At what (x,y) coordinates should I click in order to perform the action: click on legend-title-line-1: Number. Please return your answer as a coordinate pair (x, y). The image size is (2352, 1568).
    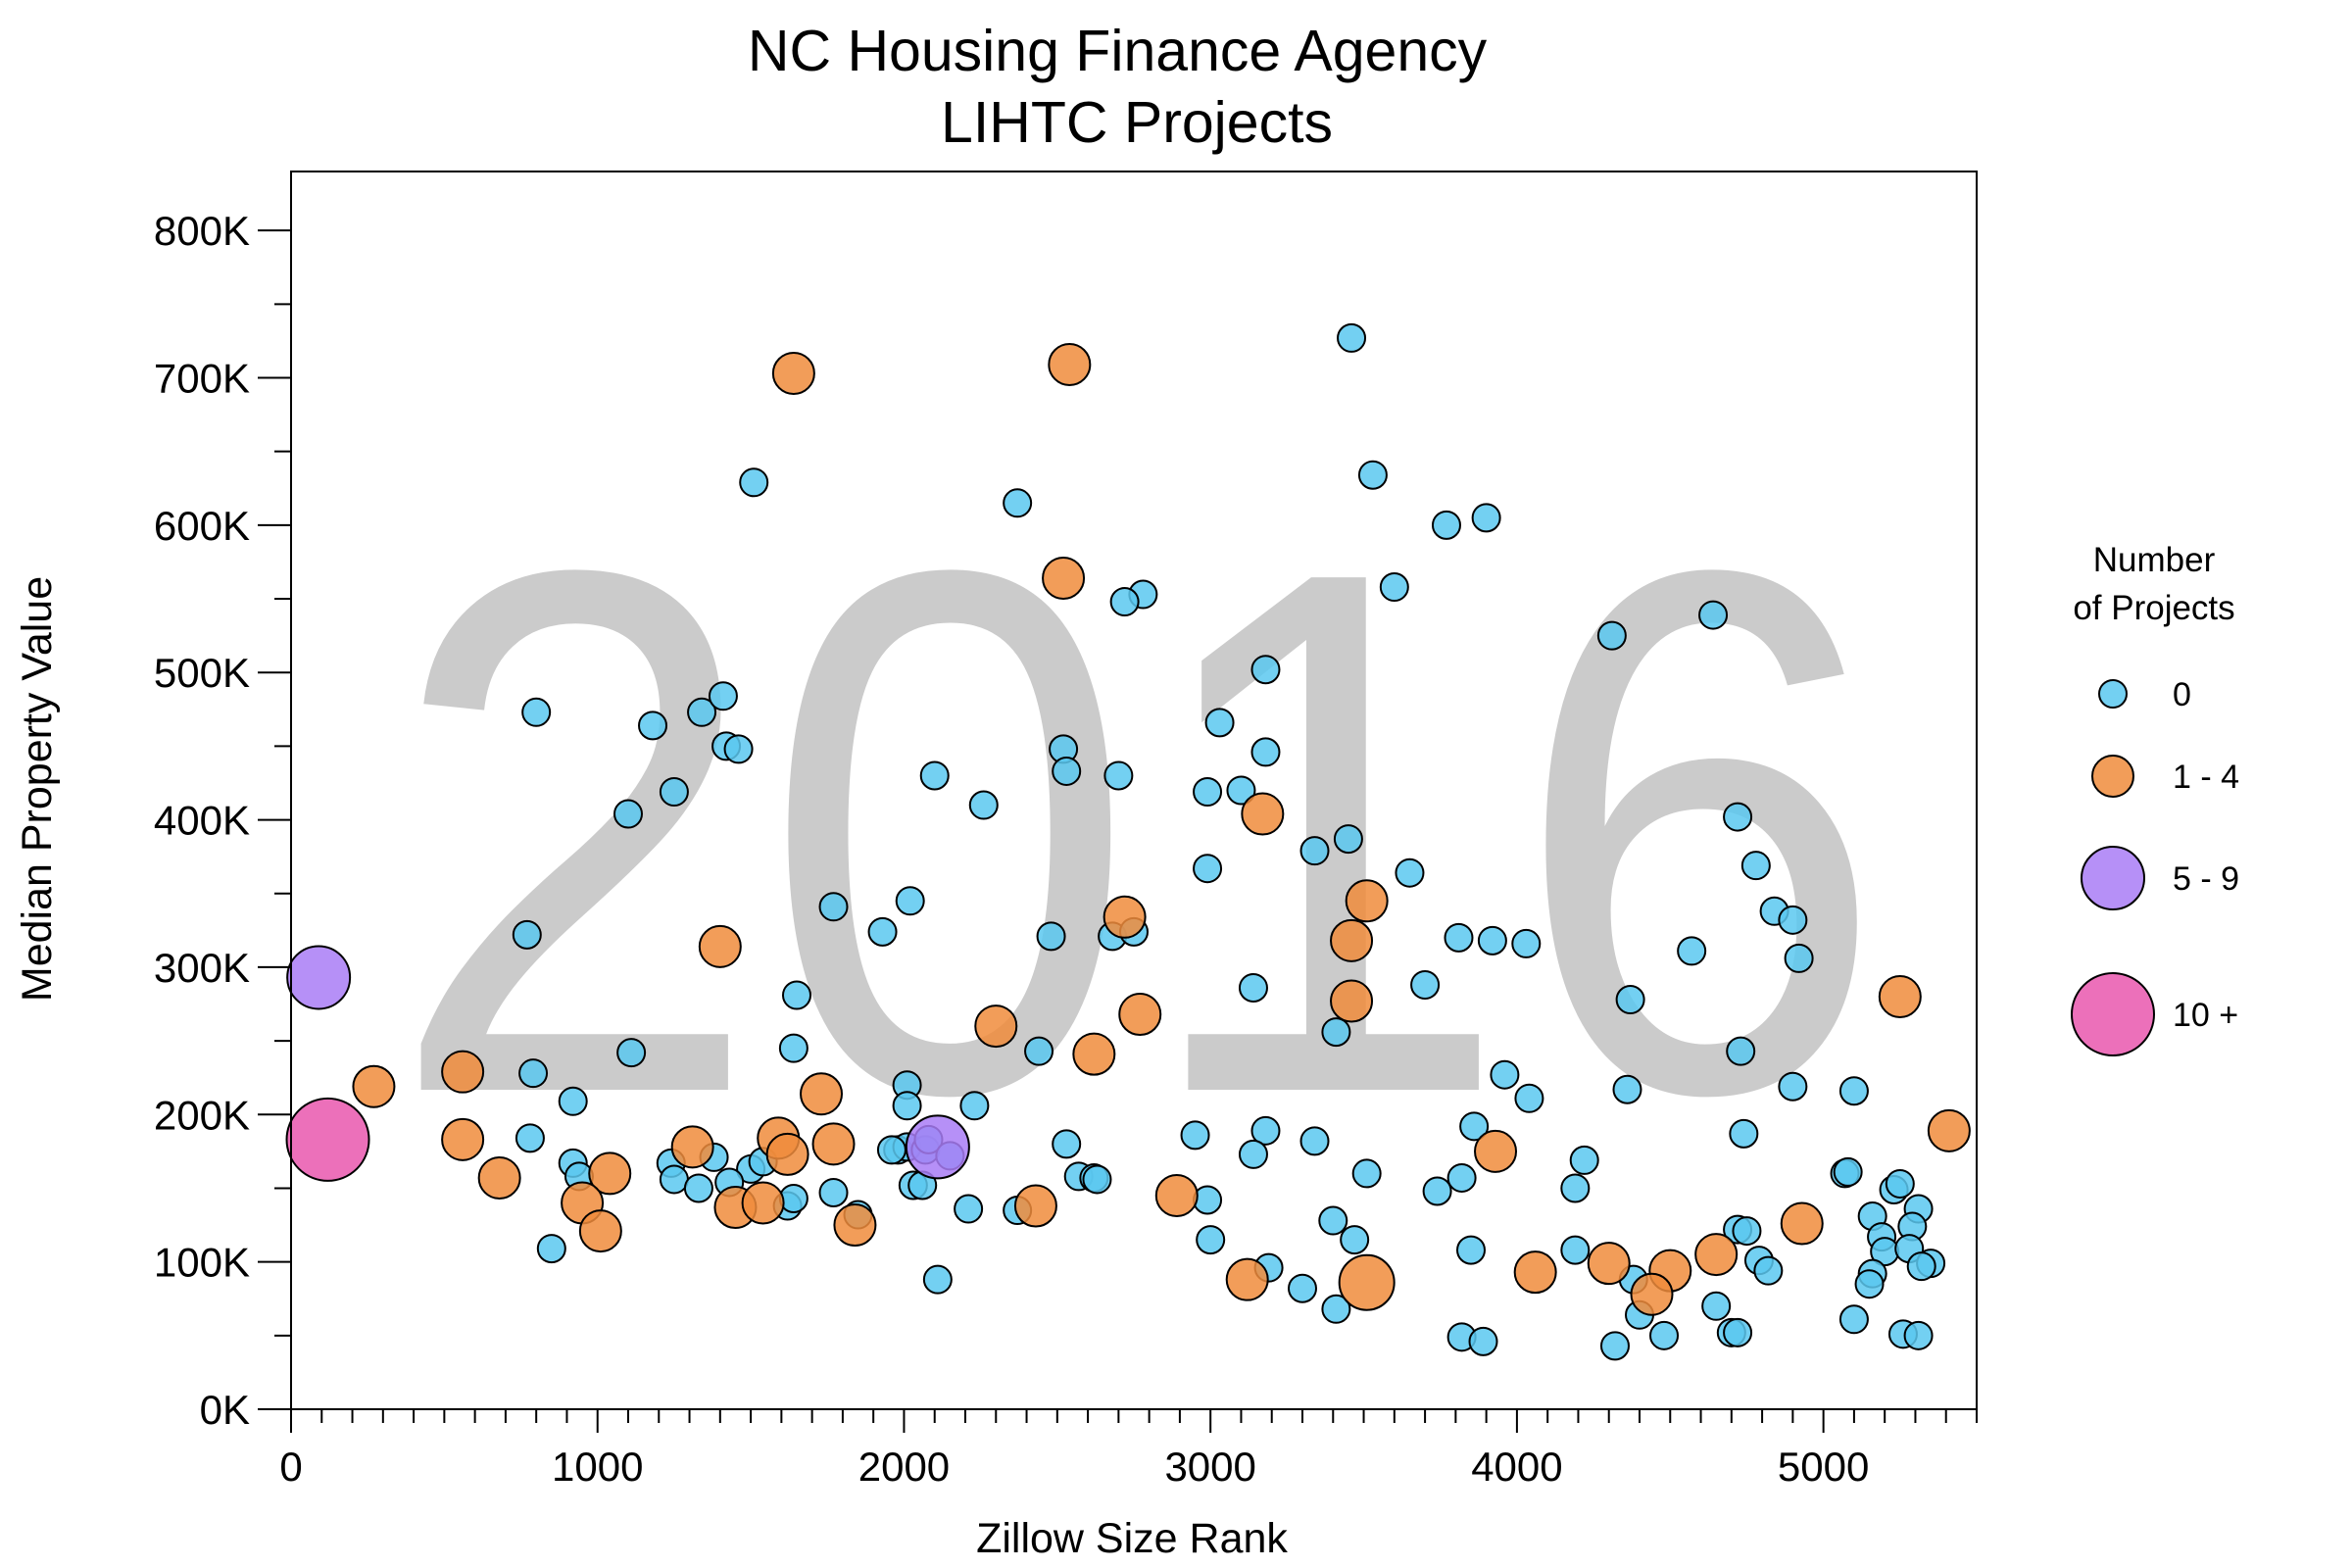
    Looking at the image, I should click on (2154, 560).